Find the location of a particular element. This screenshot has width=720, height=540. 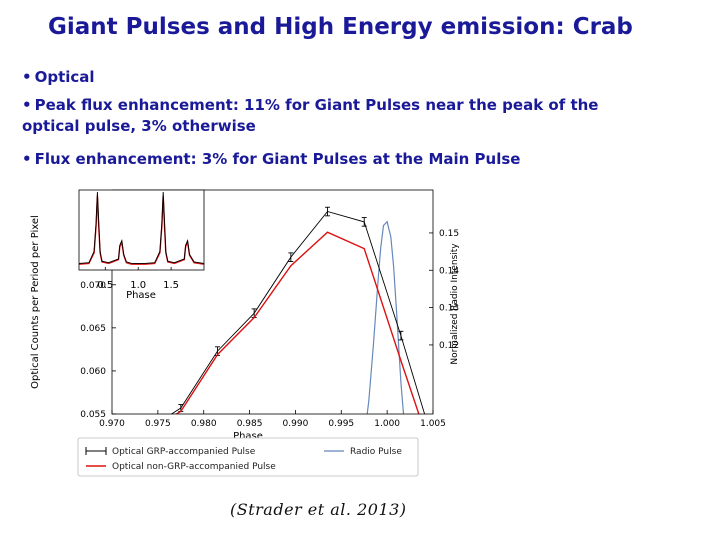

legend-box is located at coordinates (248, 457).